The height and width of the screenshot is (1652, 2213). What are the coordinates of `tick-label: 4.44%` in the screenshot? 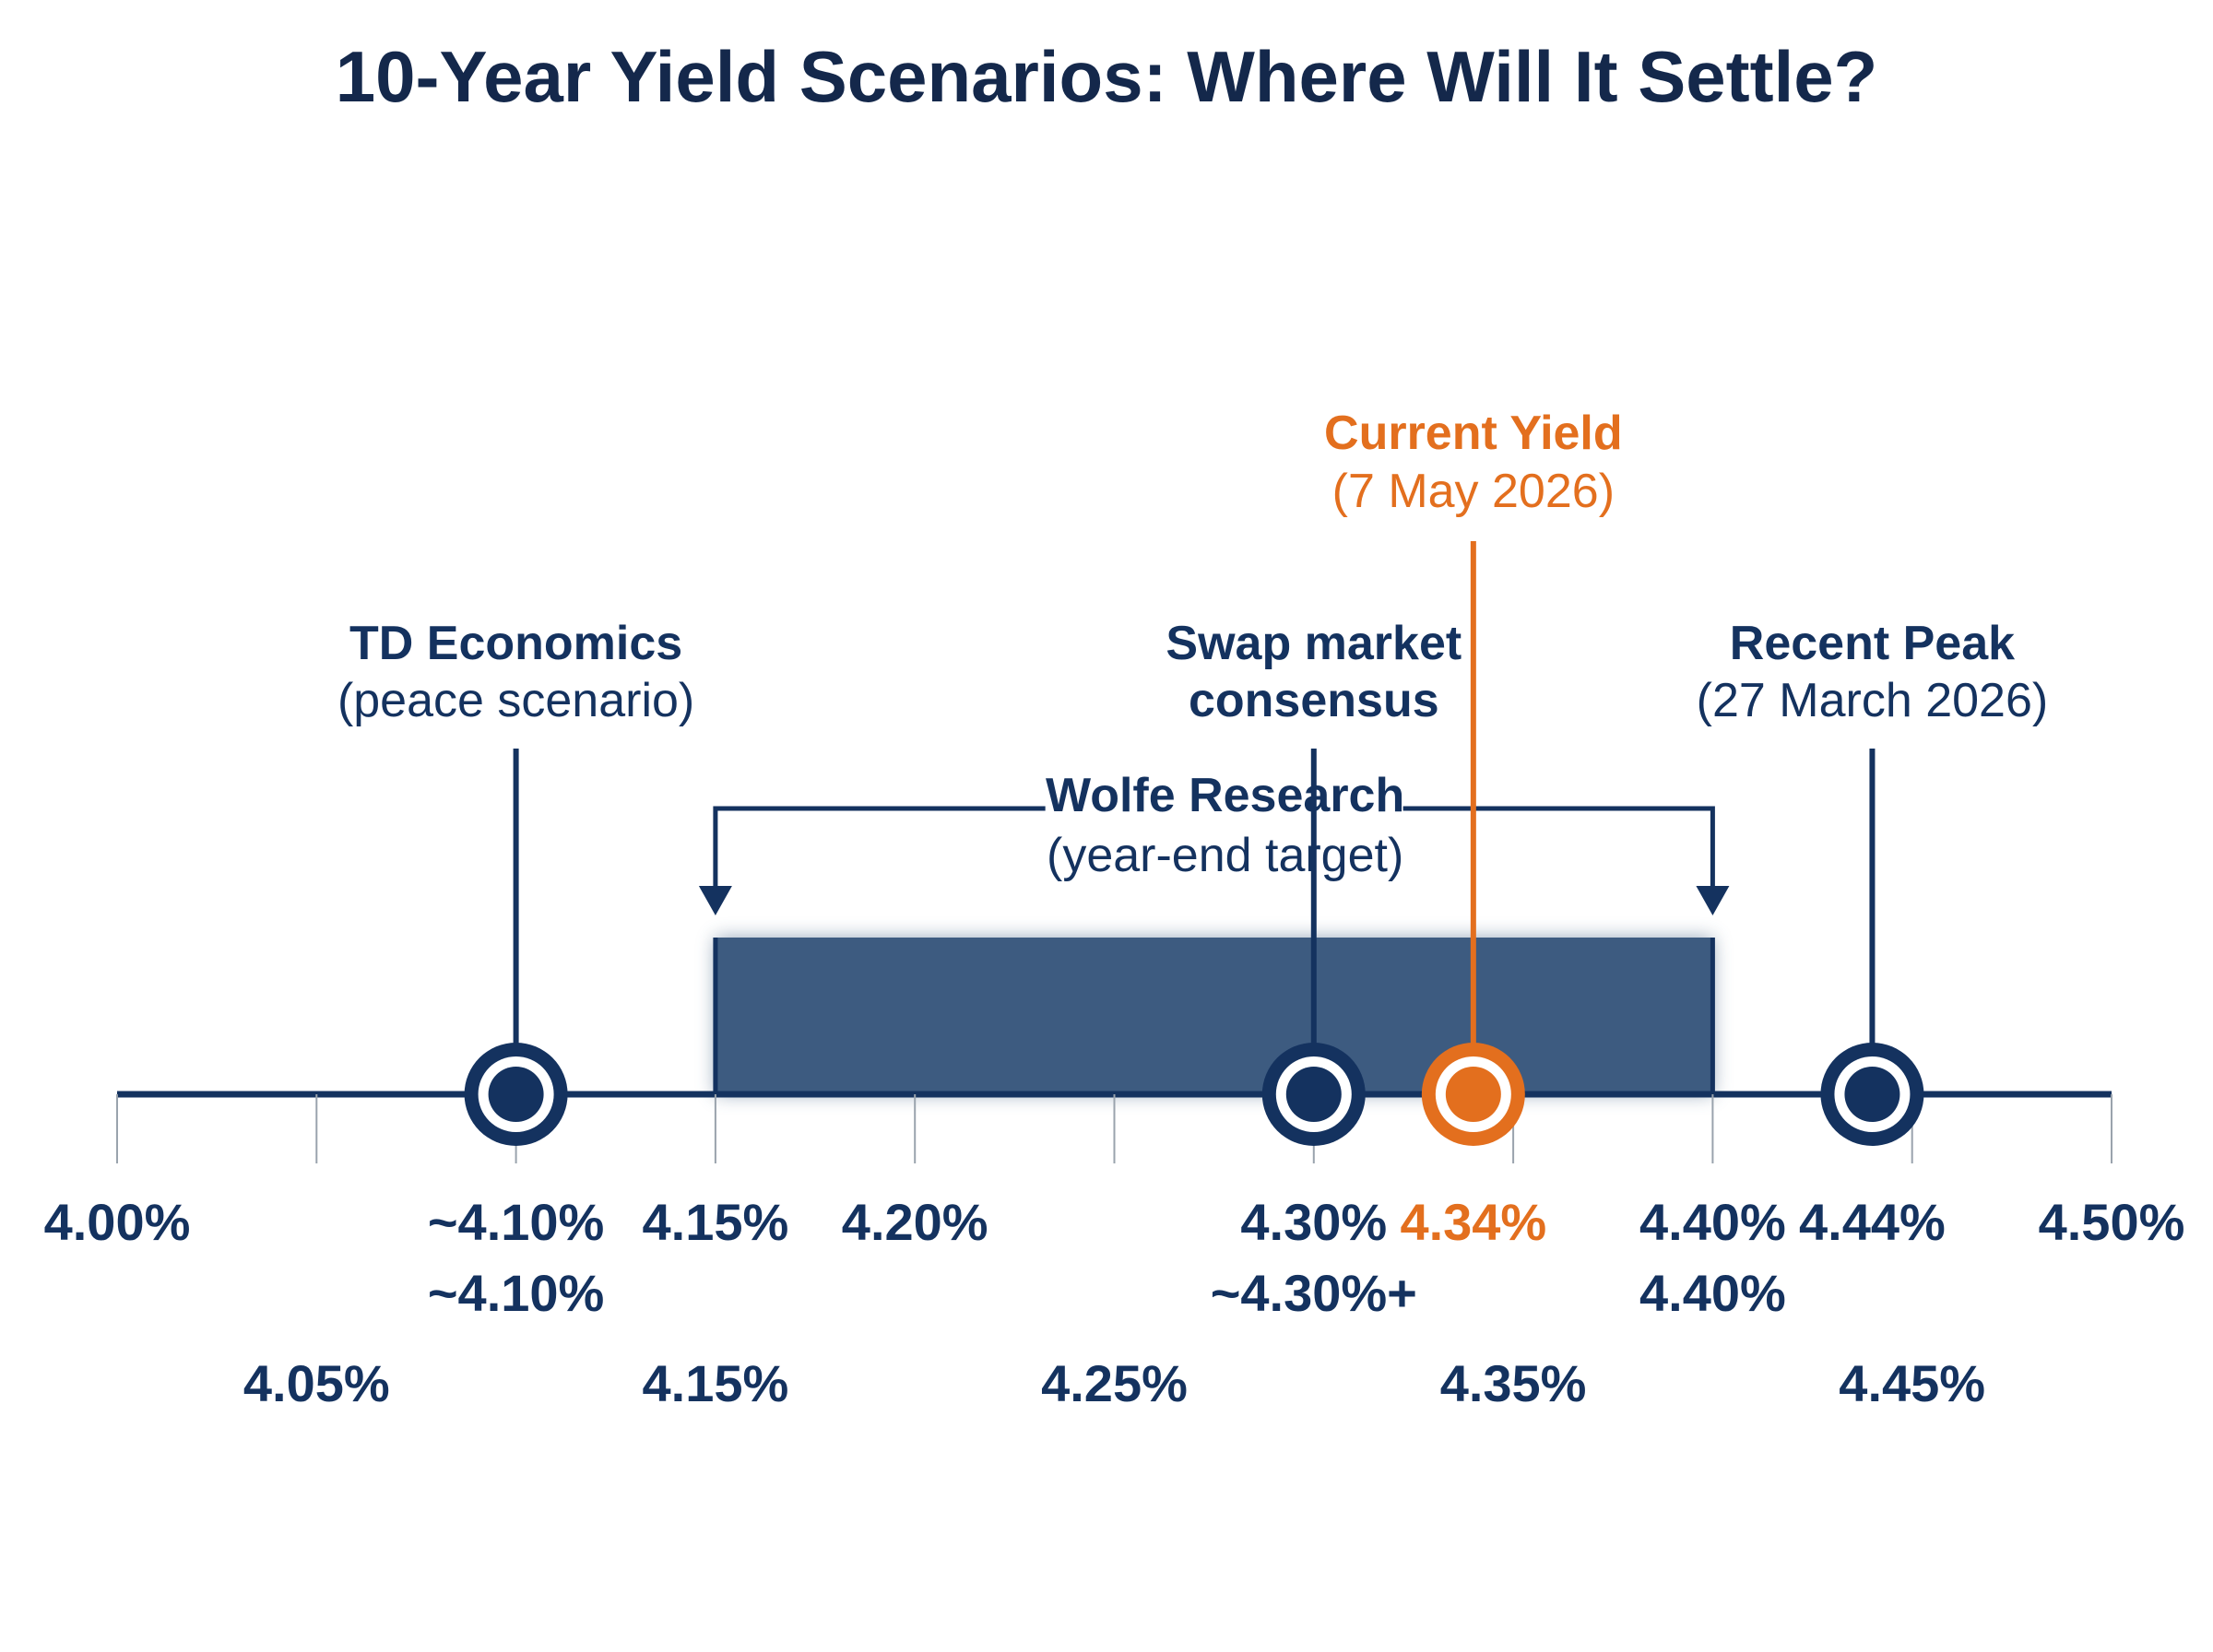 It's located at (1872, 1222).